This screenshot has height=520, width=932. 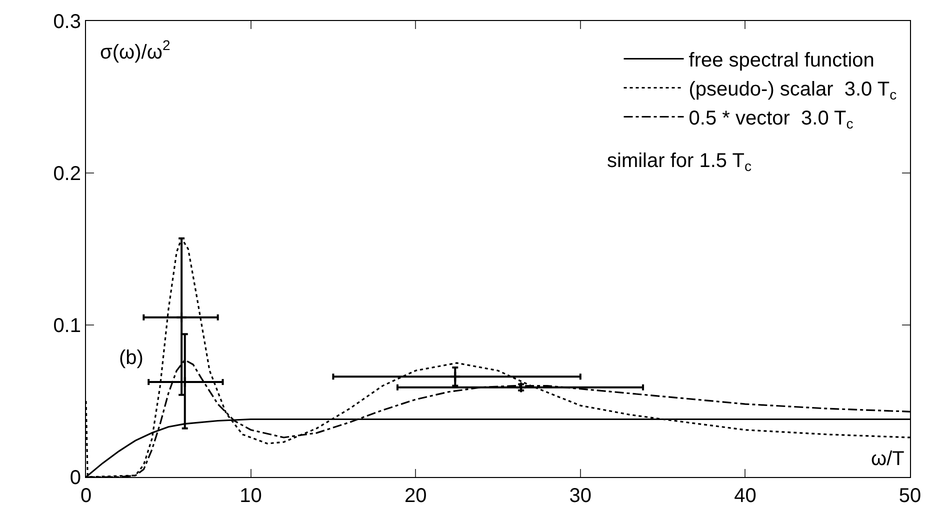 What do you see at coordinates (75, 478) in the screenshot?
I see `y-tick-label: 0` at bounding box center [75, 478].